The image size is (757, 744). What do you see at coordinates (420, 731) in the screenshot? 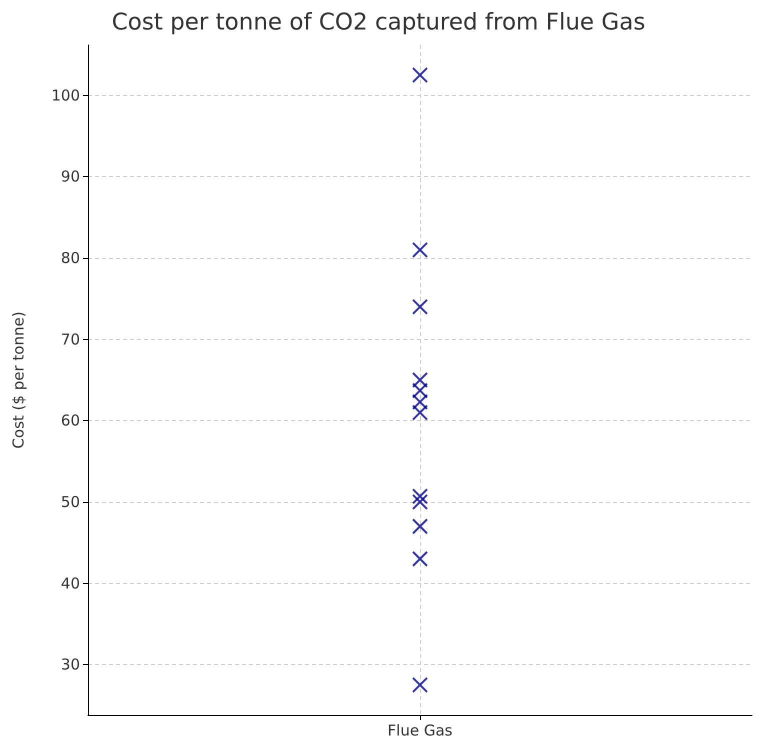
I see `x-tick-label: Flue Gas` at bounding box center [420, 731].